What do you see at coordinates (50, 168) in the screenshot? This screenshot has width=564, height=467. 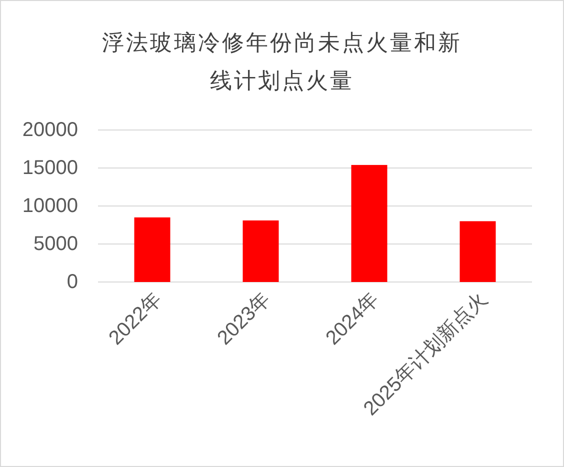 I see `y-tick-label: 15000` at bounding box center [50, 168].